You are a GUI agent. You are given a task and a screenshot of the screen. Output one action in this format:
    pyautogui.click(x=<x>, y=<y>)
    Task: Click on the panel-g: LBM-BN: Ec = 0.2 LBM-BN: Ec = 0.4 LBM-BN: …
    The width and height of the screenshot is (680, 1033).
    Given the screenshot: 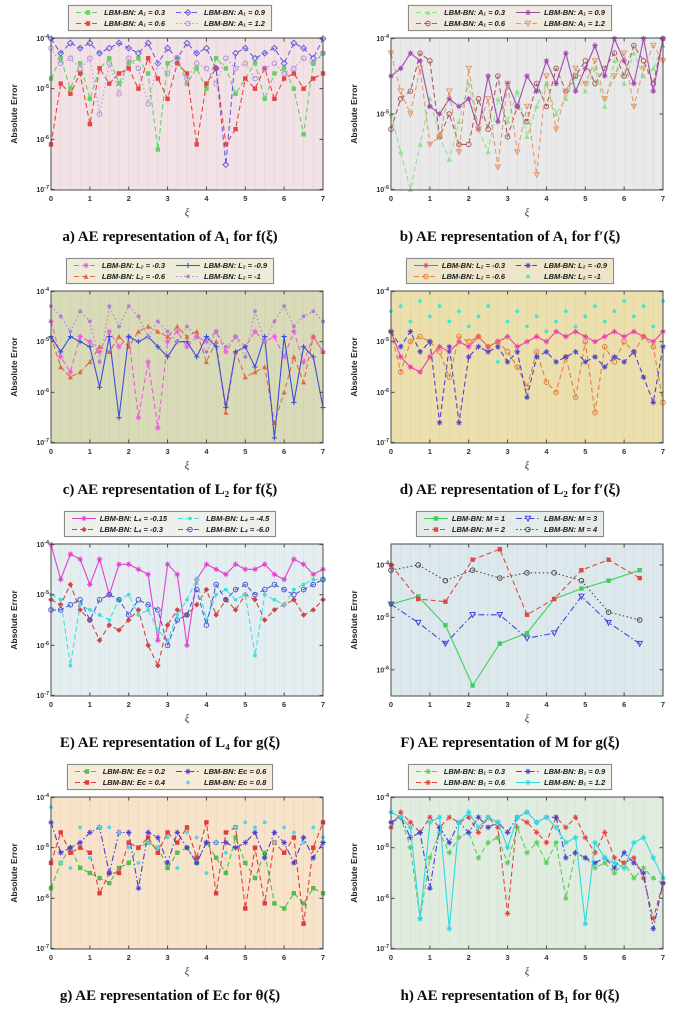 What is the action you would take?
    pyautogui.click(x=170, y=885)
    